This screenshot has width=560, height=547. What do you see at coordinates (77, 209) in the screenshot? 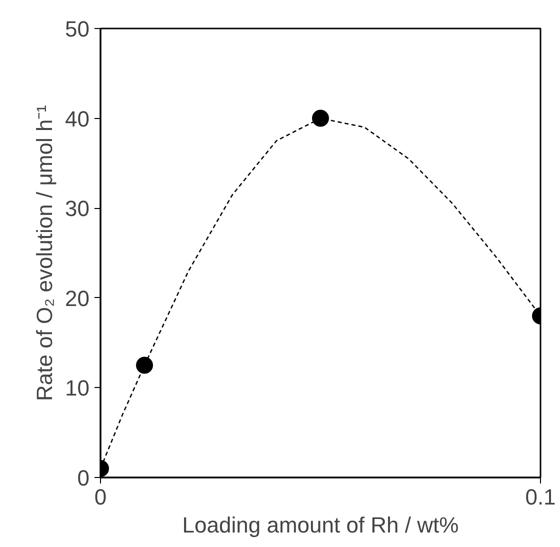
I see `y-tick-label: 30` at bounding box center [77, 209].